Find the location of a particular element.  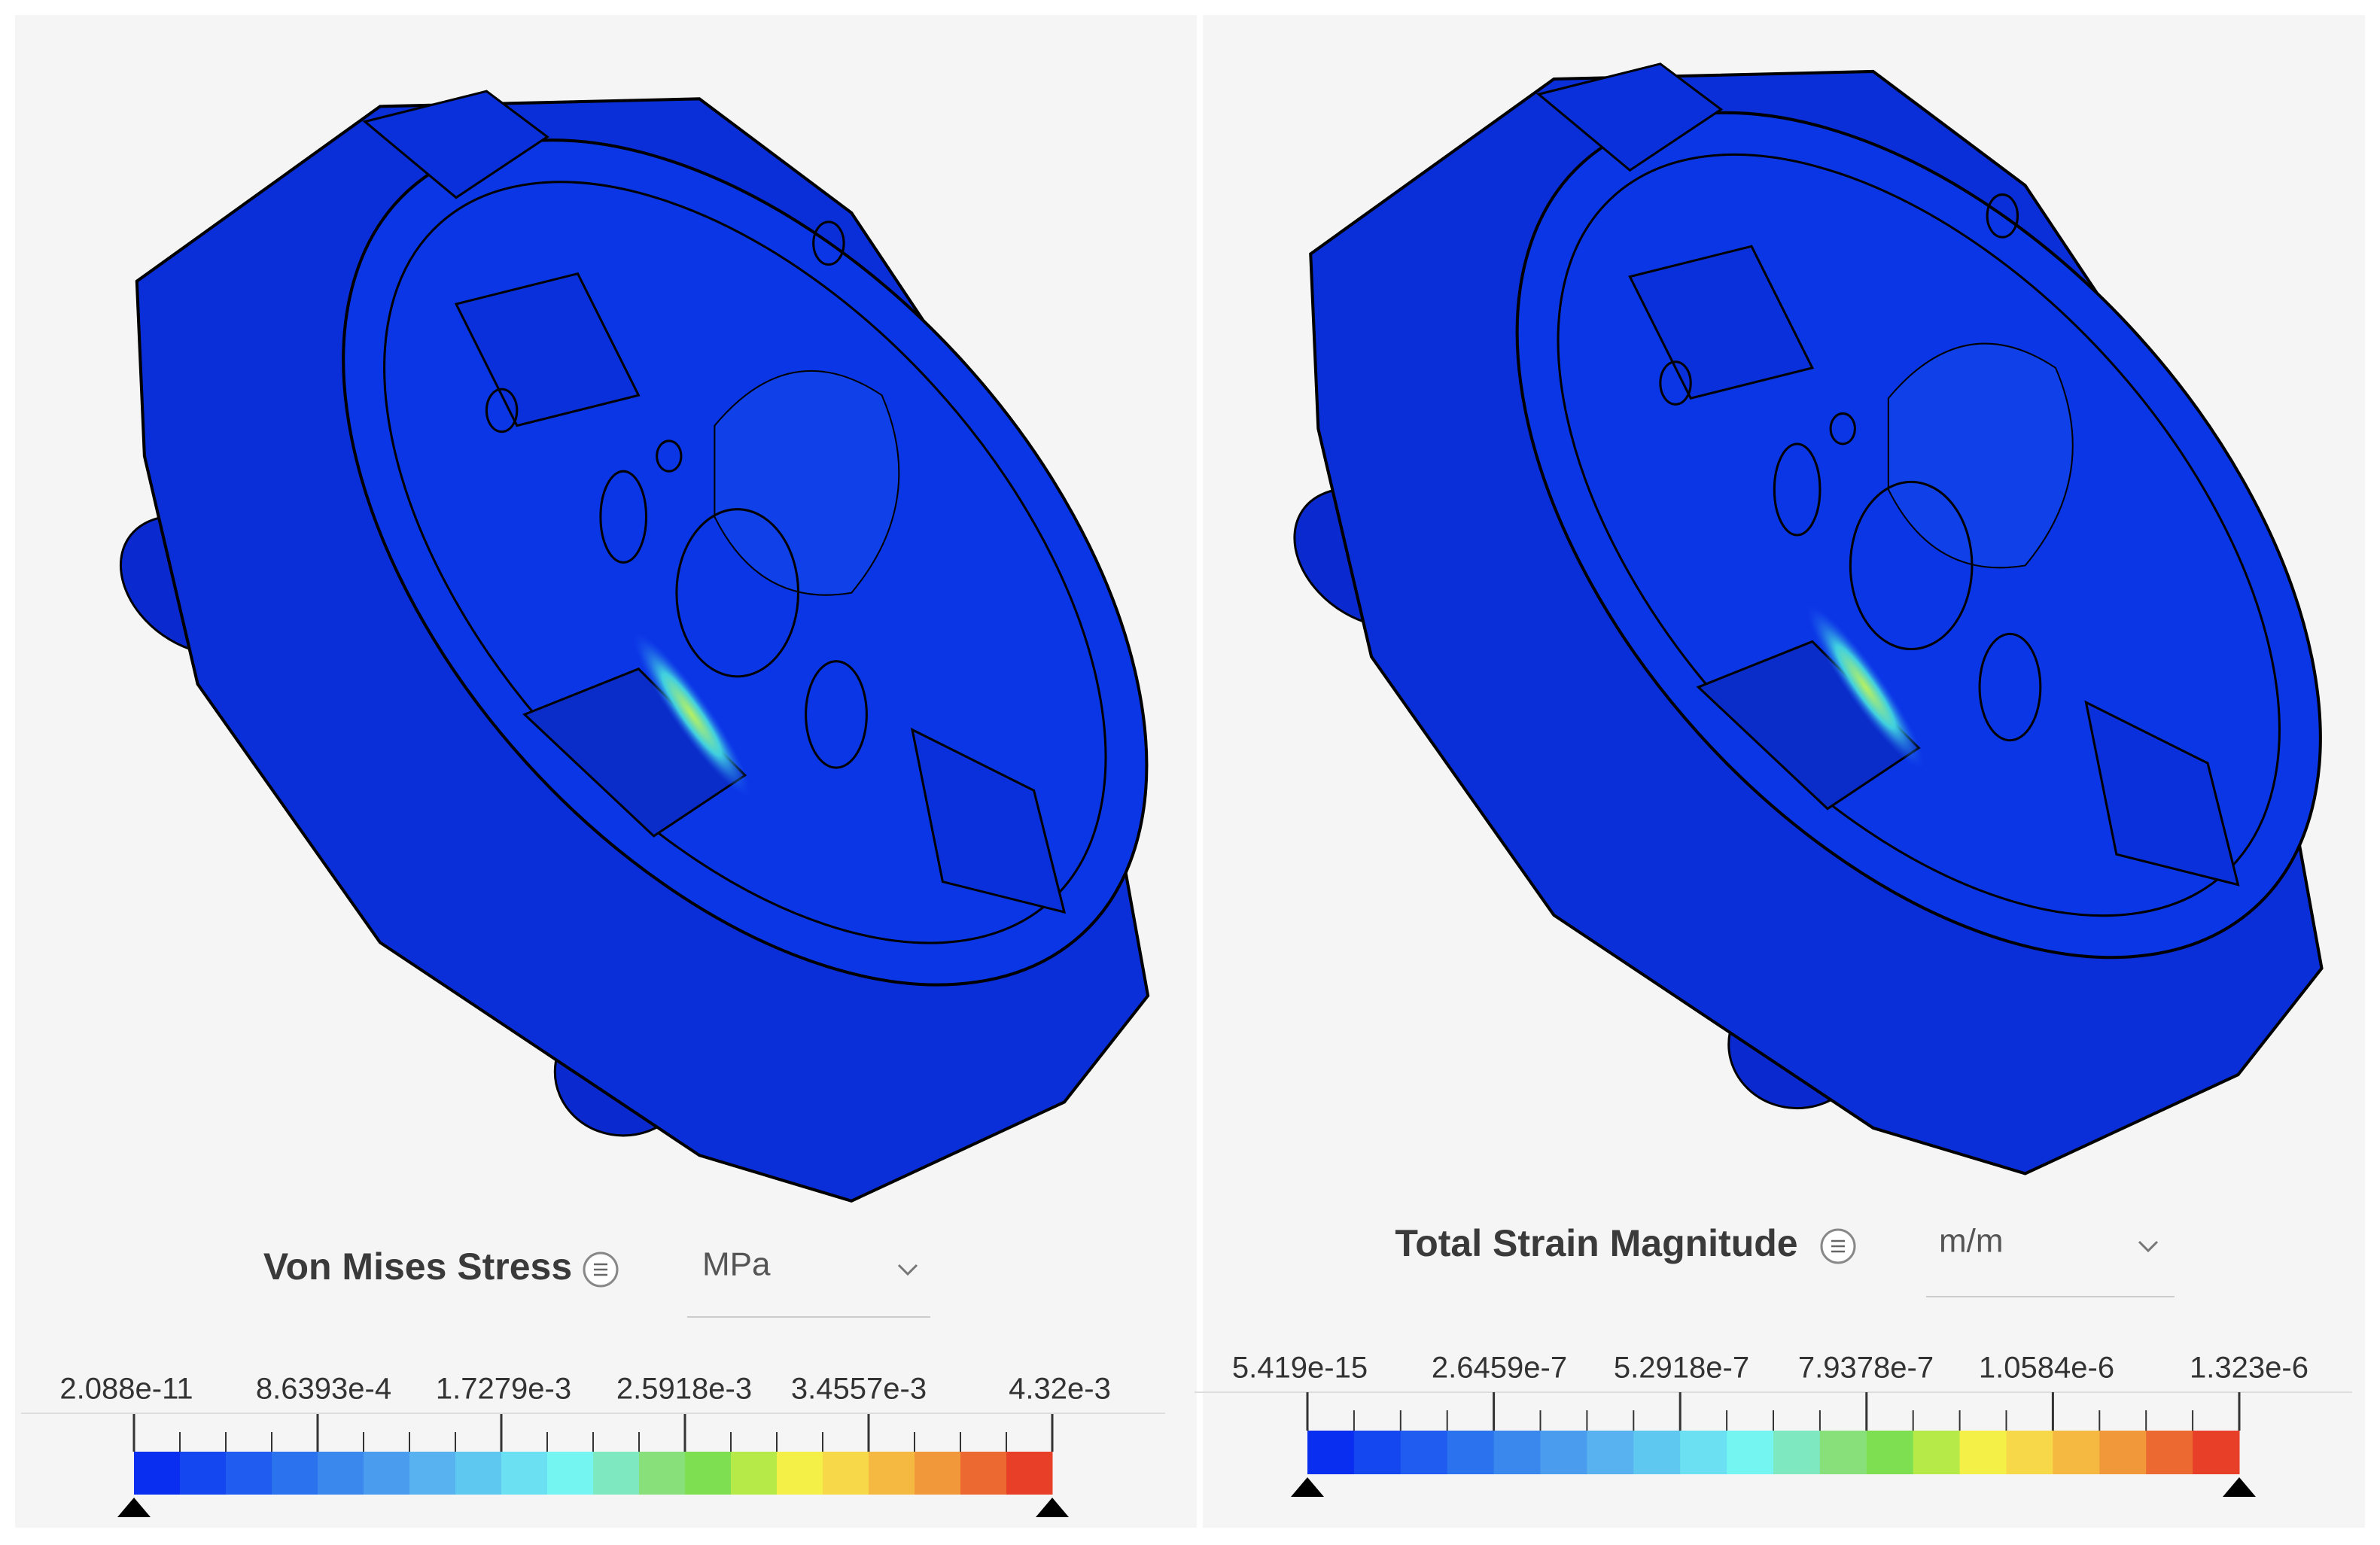

scale-label: 3.4557e-3 is located at coordinates (859, 1389).